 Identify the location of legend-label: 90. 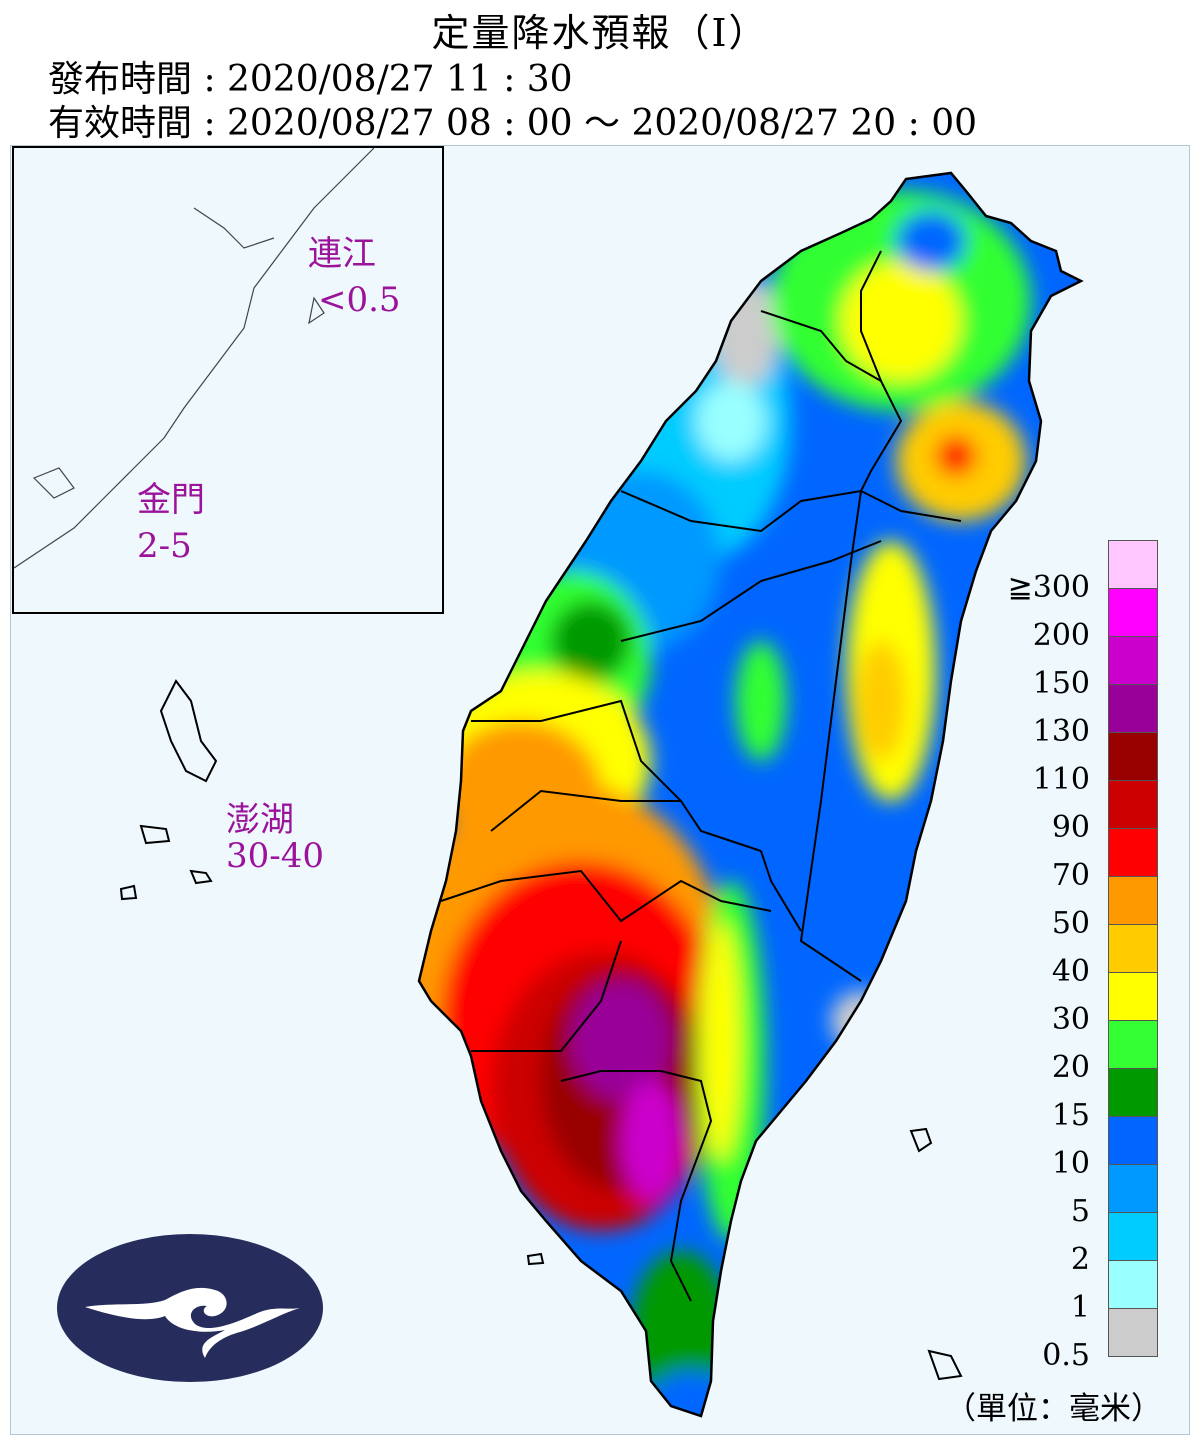
(1070, 827).